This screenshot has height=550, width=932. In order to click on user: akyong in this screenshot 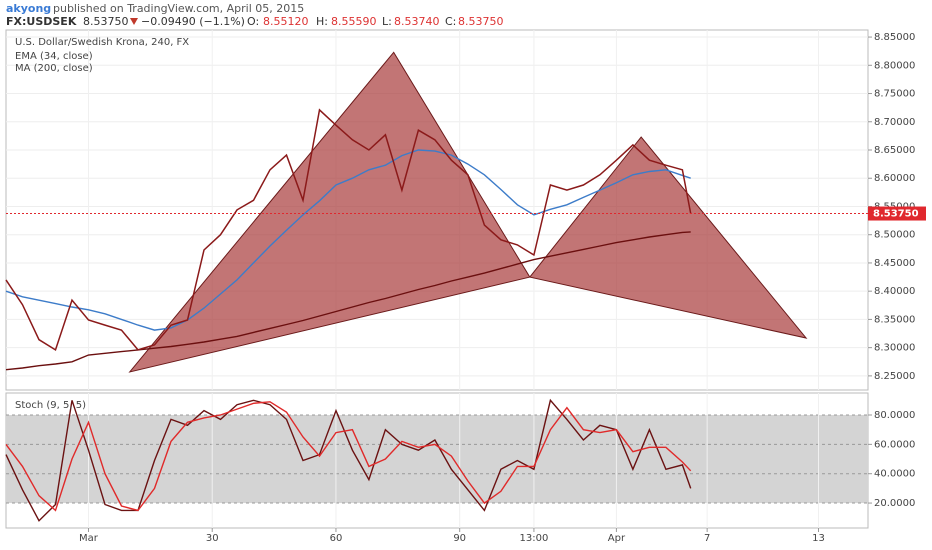, I will do `click(28, 8)`.